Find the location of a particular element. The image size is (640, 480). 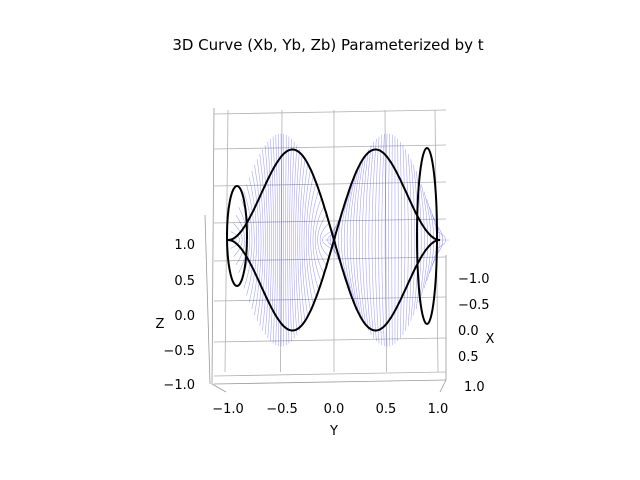

curve-right-lobe is located at coordinates (427, 236).